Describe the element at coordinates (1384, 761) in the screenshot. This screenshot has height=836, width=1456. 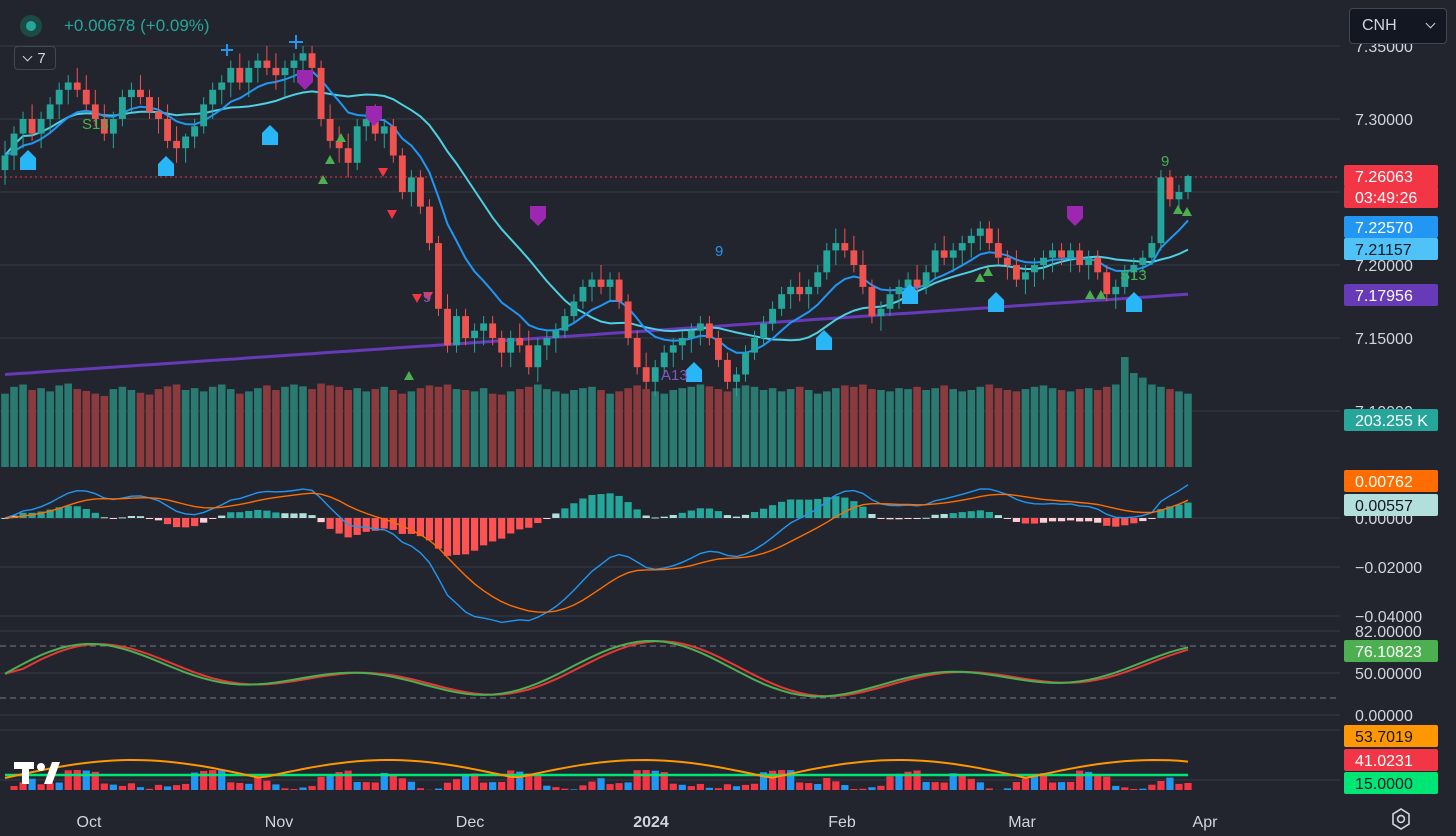
I see `di-label: 41.0231` at that location.